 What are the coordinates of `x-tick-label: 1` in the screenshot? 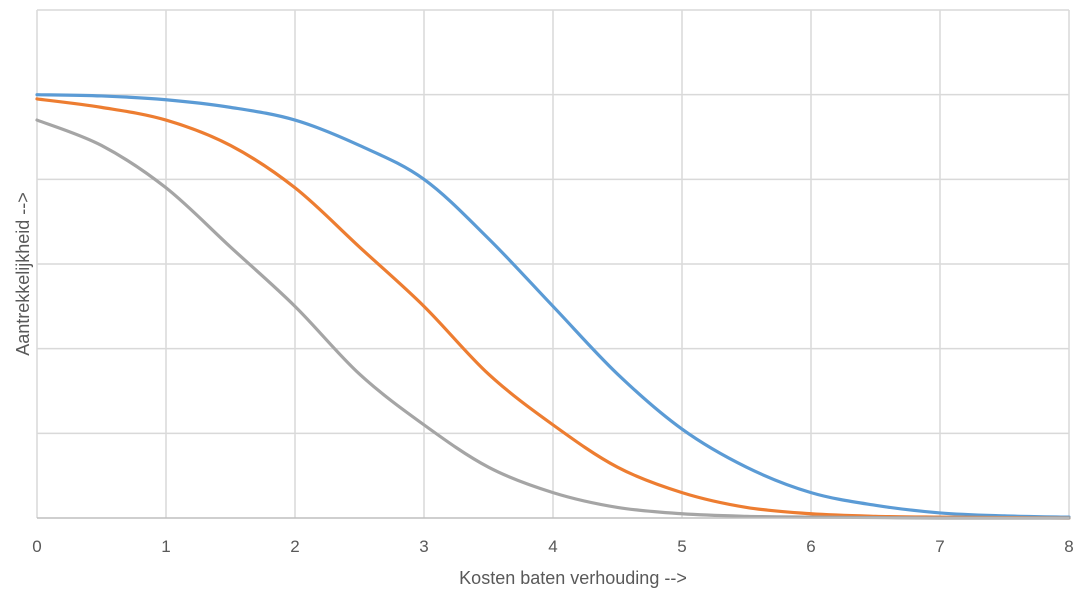 It's located at (165, 546).